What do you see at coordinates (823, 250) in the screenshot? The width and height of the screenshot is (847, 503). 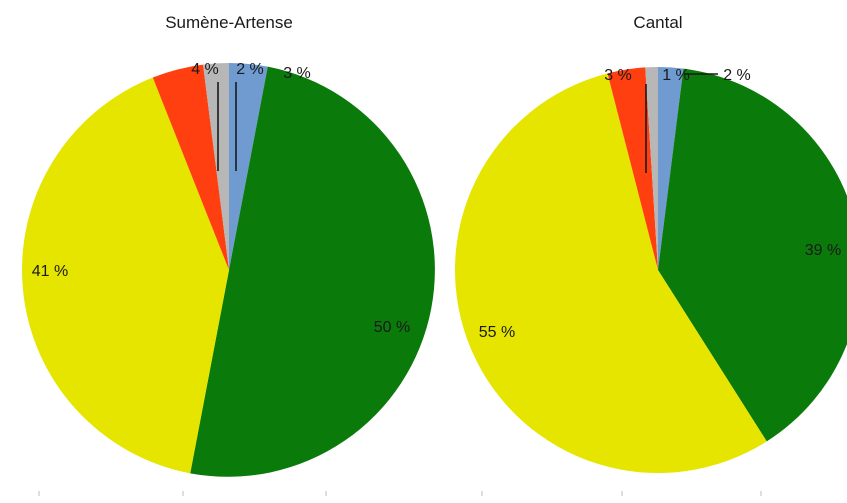 I see `slice-label: 39 %` at bounding box center [823, 250].